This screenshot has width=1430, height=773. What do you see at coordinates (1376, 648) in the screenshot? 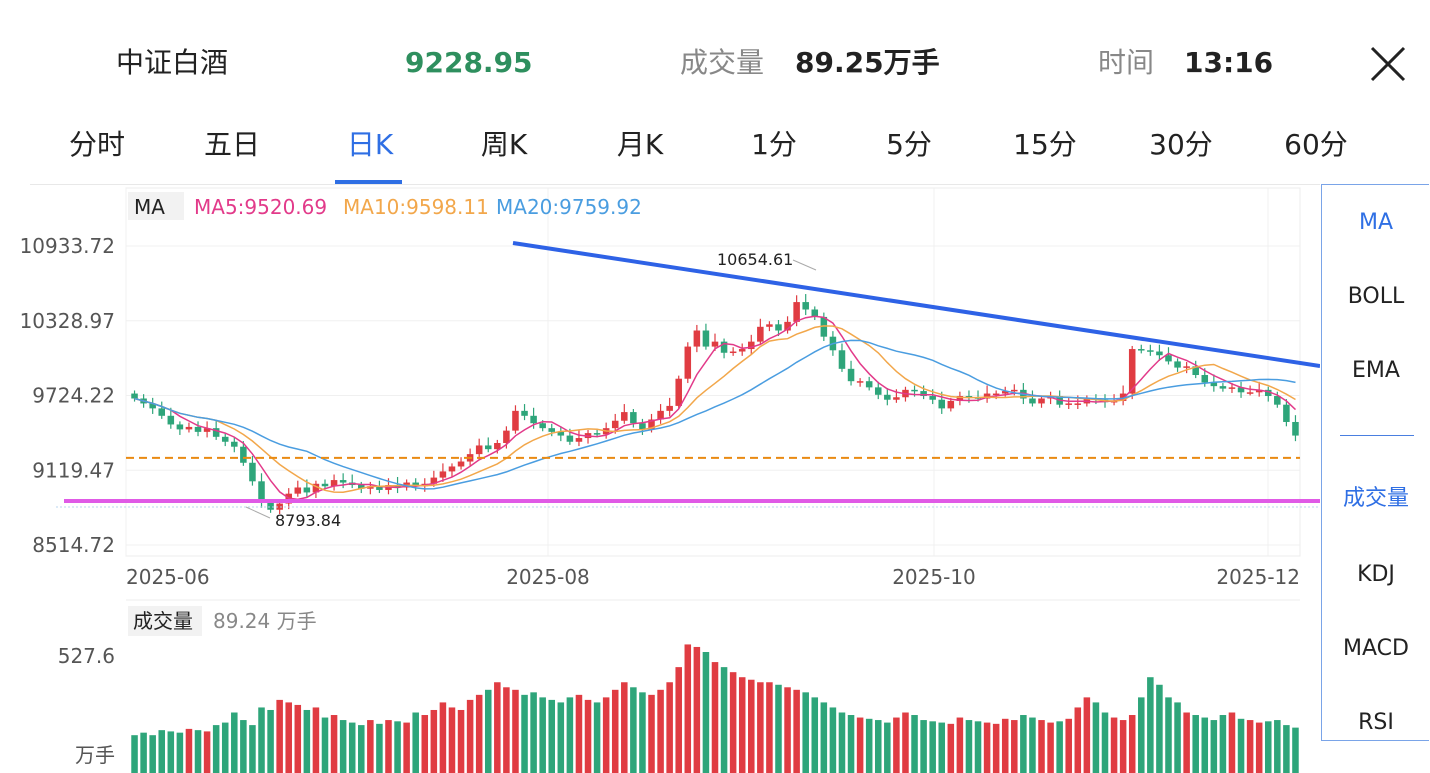
I see `side-item-5: MACD` at bounding box center [1376, 648].